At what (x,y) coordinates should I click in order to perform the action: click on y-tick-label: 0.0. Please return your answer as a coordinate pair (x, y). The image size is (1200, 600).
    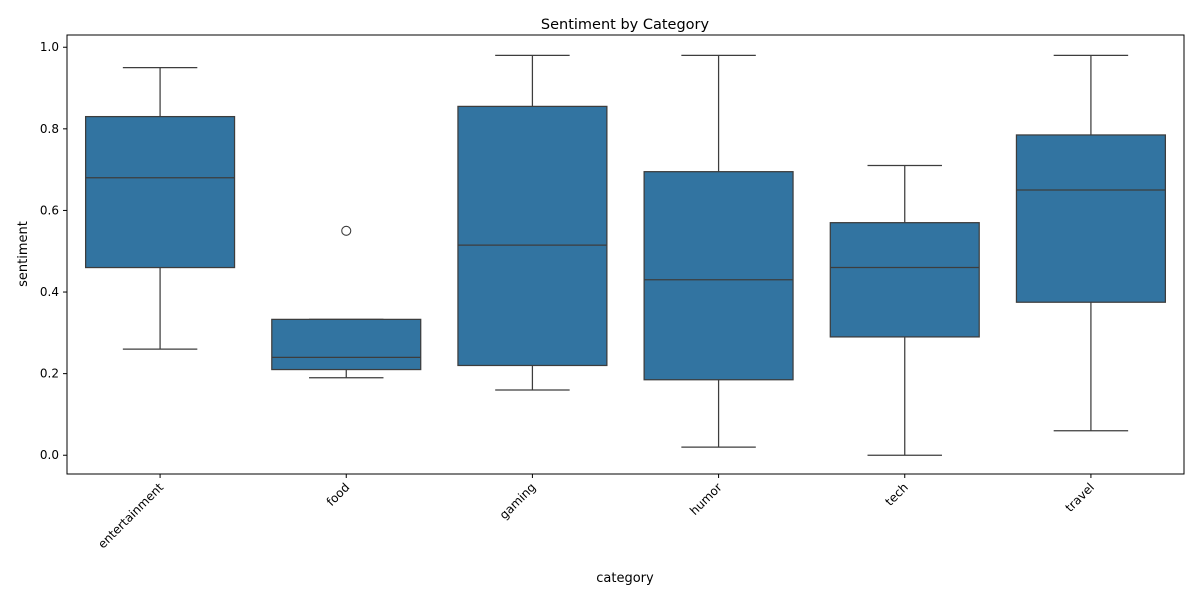
    Looking at the image, I should click on (49, 455).